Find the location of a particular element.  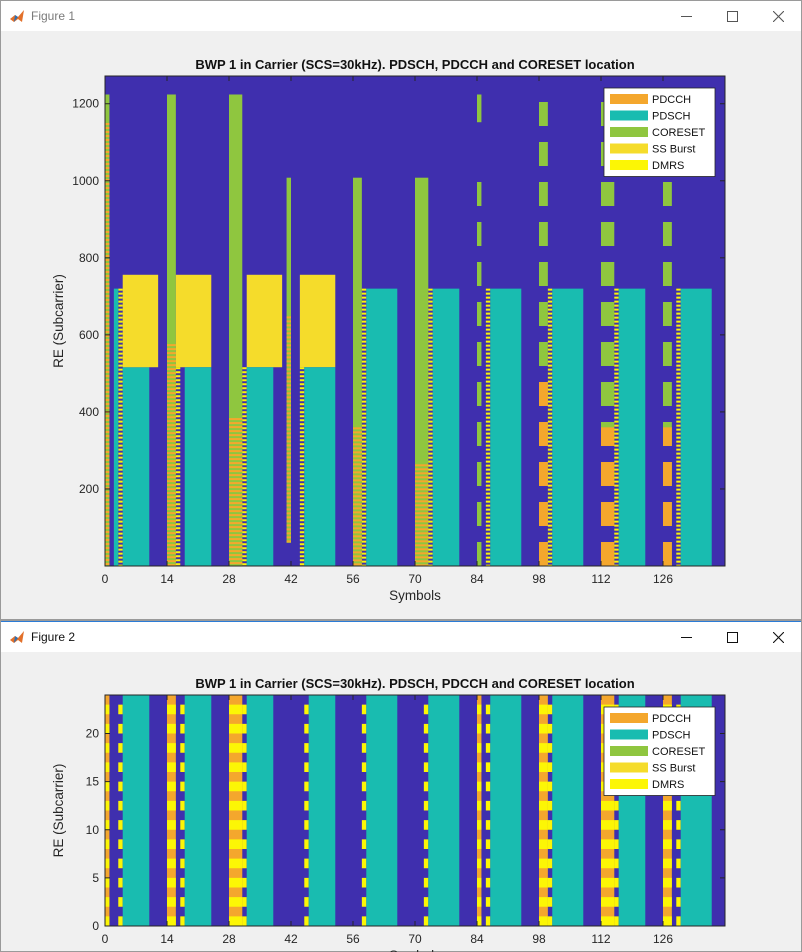

x-tick-label: 28 is located at coordinates (229, 579).